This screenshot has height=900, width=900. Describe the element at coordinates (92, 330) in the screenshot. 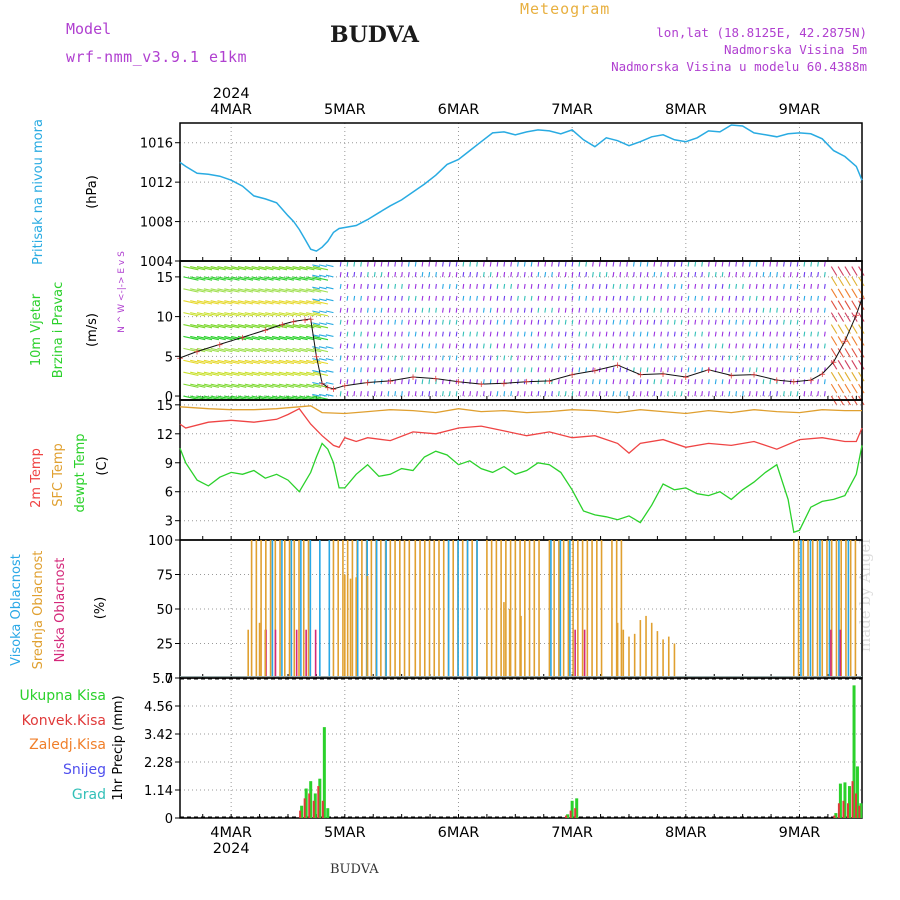

I see `wind-unit-label: (m/s)` at that location.